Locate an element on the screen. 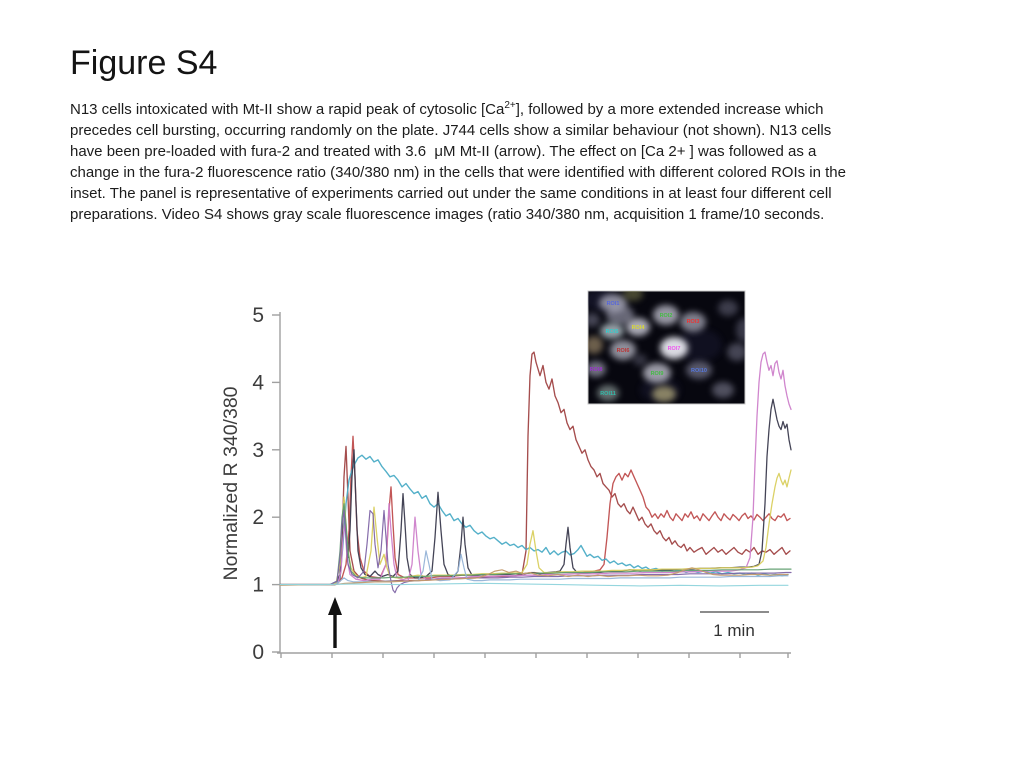 The height and width of the screenshot is (768, 1024). roi-label: ROI5 is located at coordinates (612, 332).